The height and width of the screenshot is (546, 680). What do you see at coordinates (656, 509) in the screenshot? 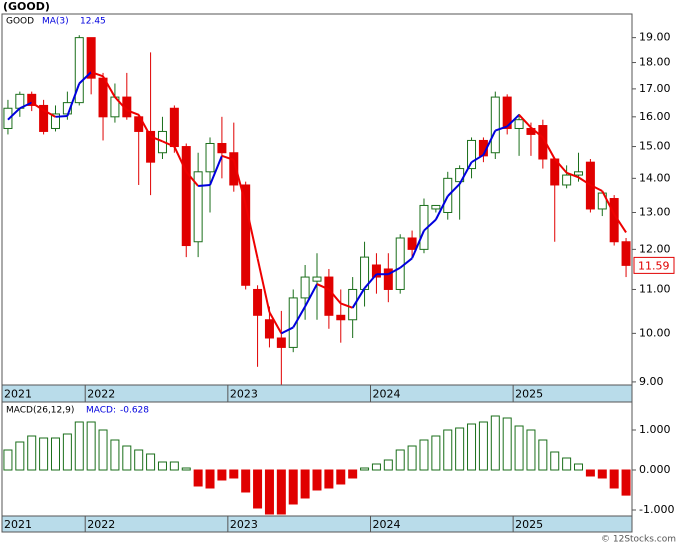
I see `y-tick-label: -1.000` at bounding box center [656, 509].